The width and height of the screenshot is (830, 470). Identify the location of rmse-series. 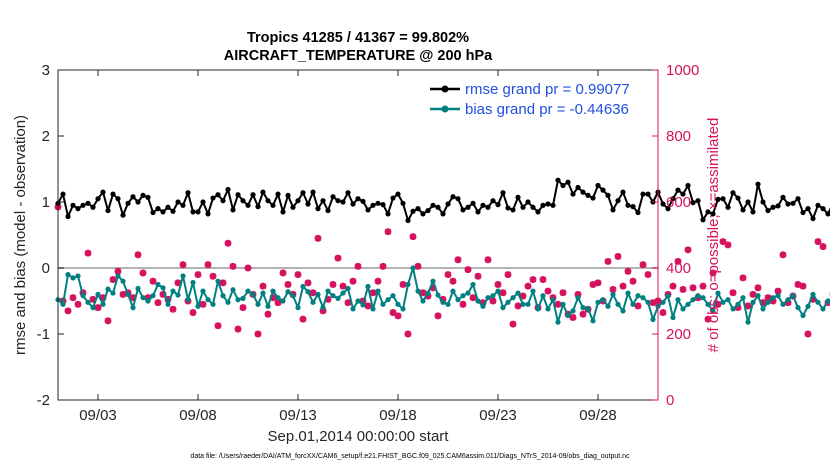
(442, 200).